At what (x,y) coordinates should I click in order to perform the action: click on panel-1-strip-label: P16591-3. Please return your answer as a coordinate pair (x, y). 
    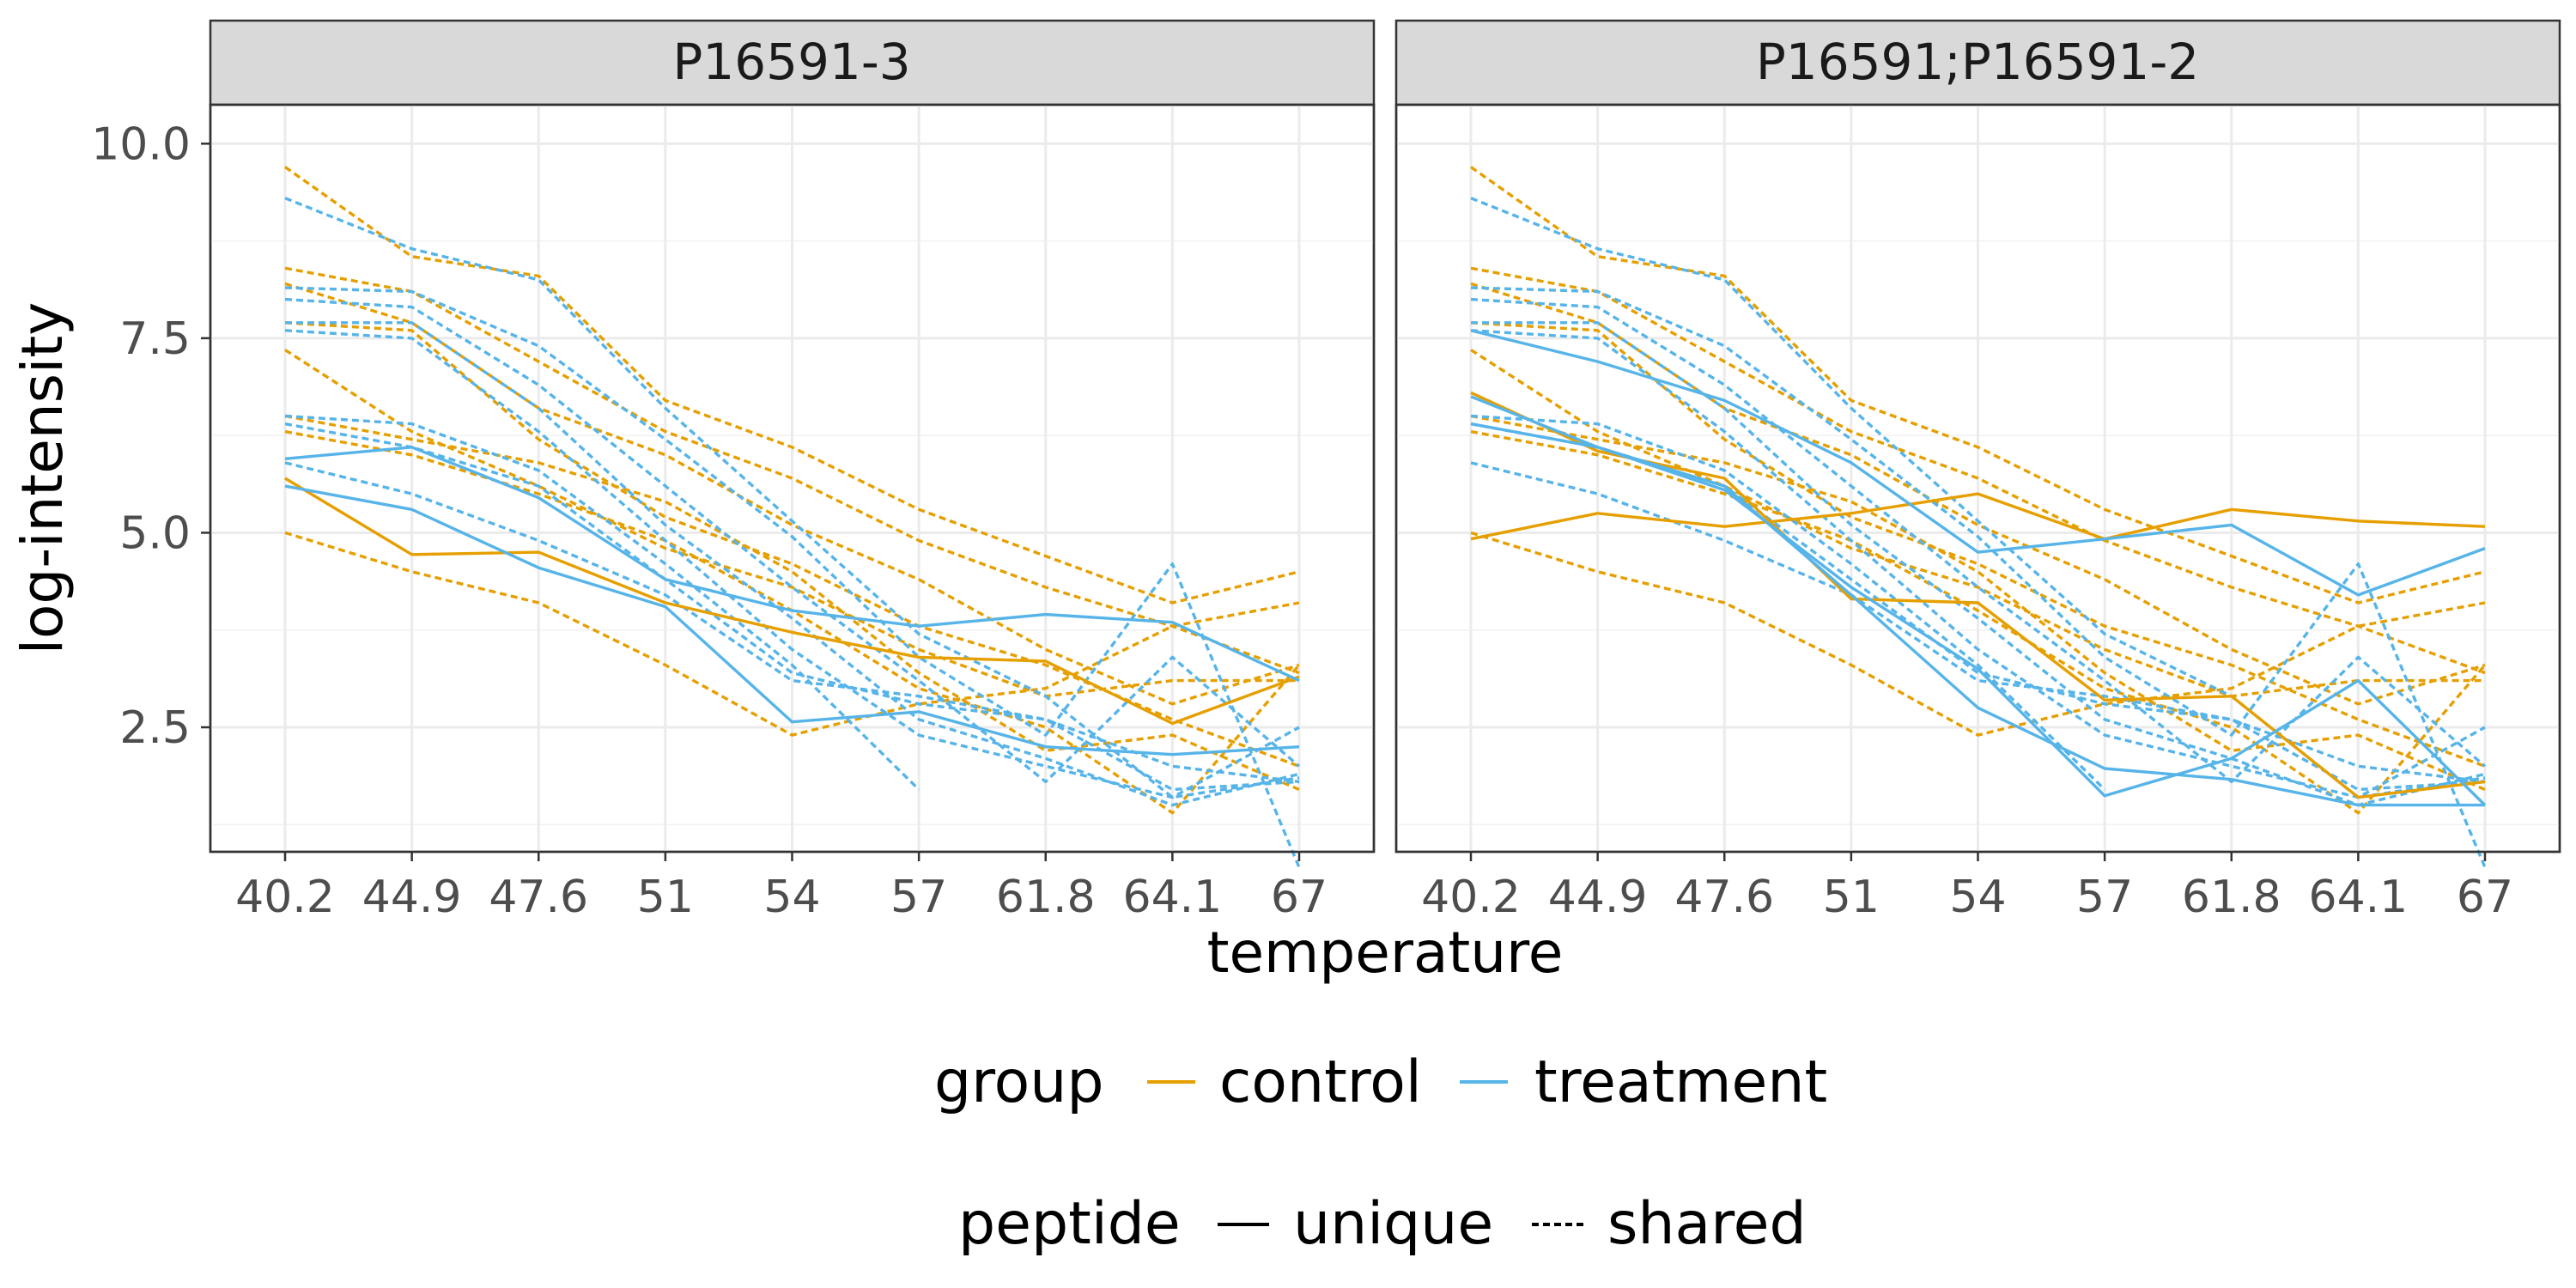
    Looking at the image, I should click on (791, 62).